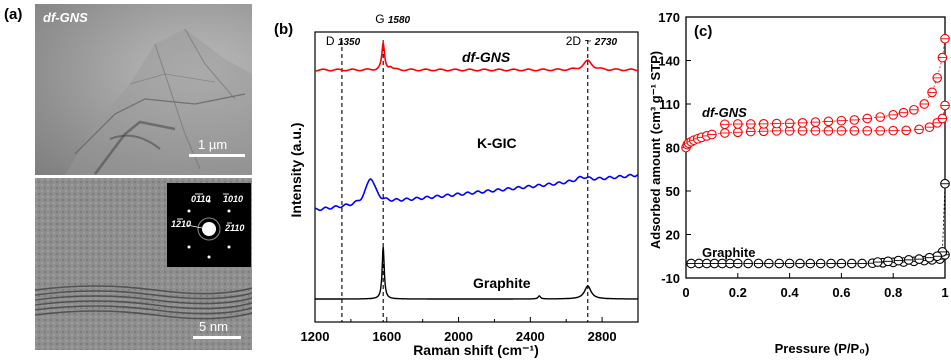 This screenshot has width=951, height=360. I want to click on raman-peak-annotation: G 1580, so click(392, 19).